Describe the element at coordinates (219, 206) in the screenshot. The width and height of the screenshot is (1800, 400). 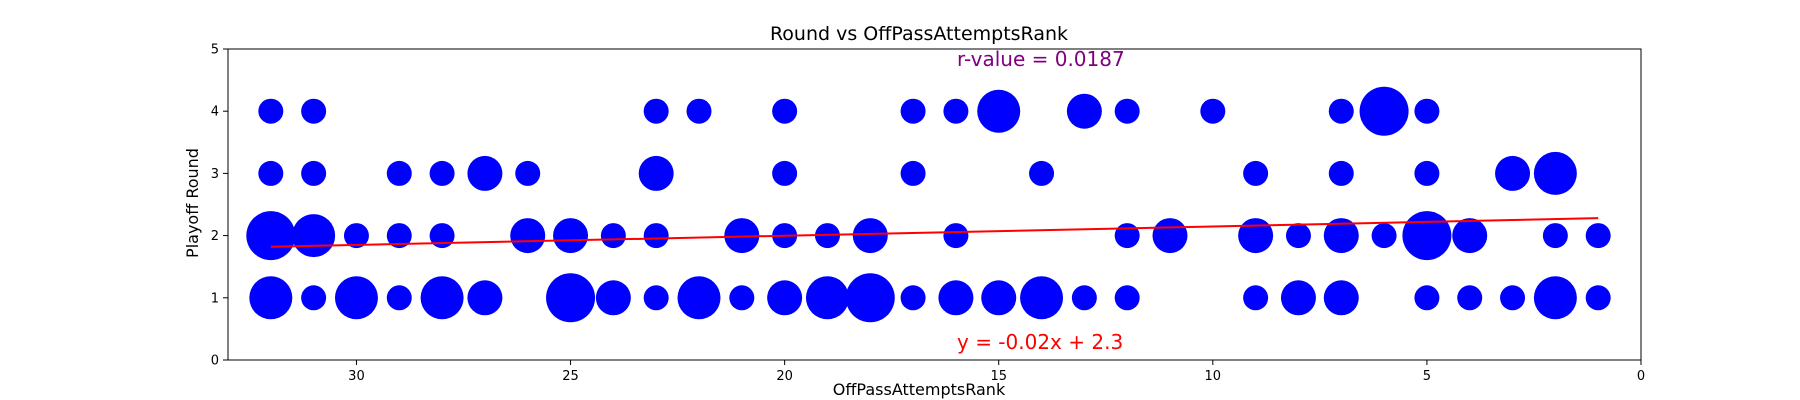
I see `y-axis-ticks: 0 1 2 3 4 5` at that location.